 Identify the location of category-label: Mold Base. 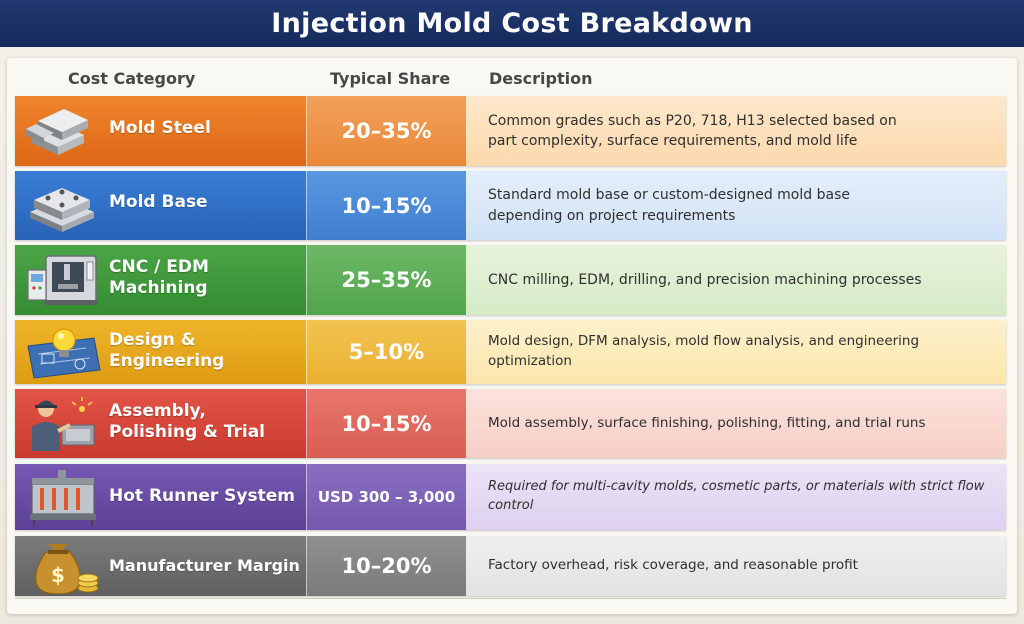
(158, 202).